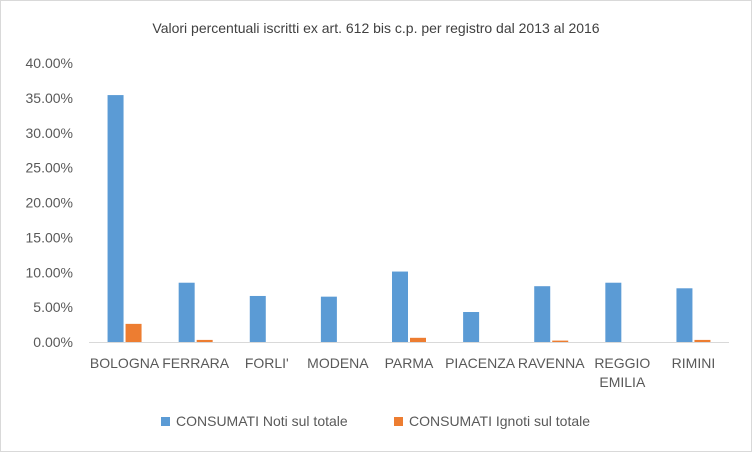 Image resolution: width=752 pixels, height=456 pixels. I want to click on x-tick-label: BOLOGNA, so click(125, 363).